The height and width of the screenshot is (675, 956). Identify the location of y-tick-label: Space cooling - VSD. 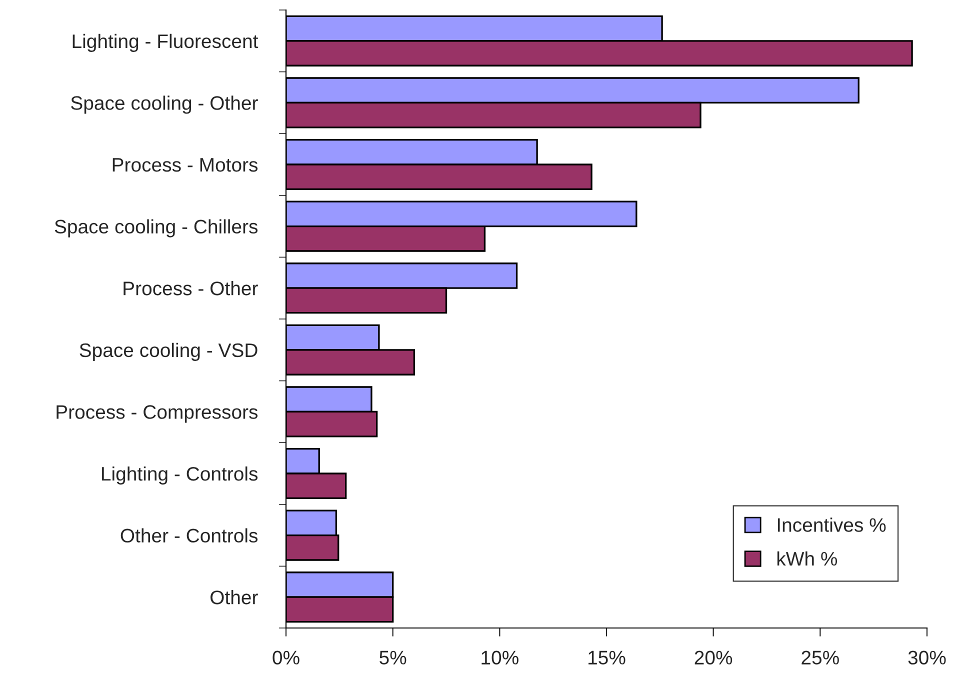
(169, 351).